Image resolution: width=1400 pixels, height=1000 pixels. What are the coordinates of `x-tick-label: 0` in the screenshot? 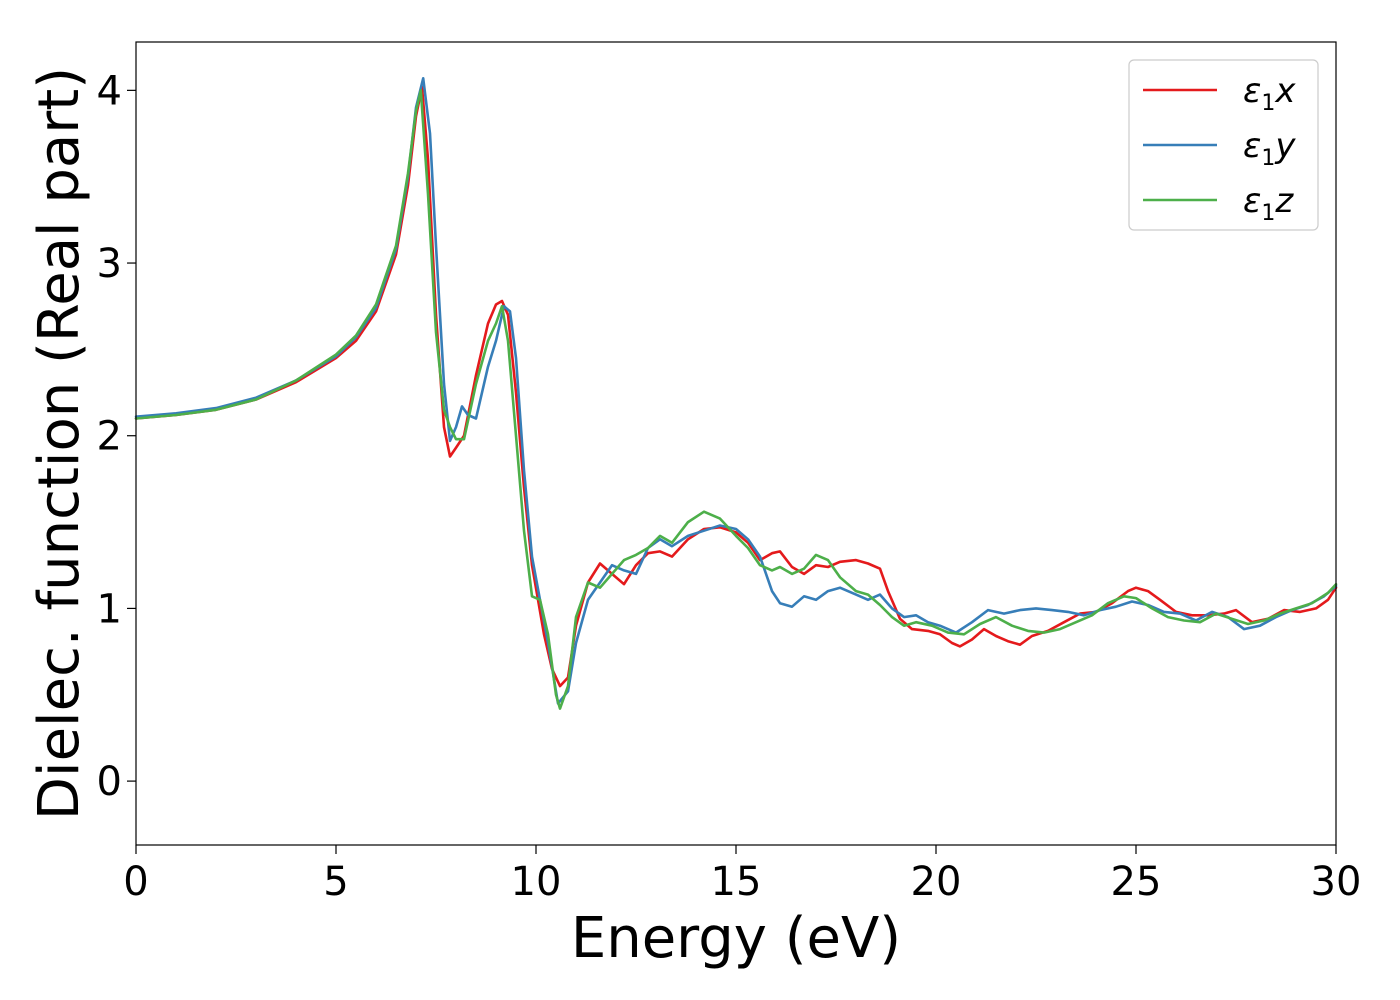 It's located at (135, 882).